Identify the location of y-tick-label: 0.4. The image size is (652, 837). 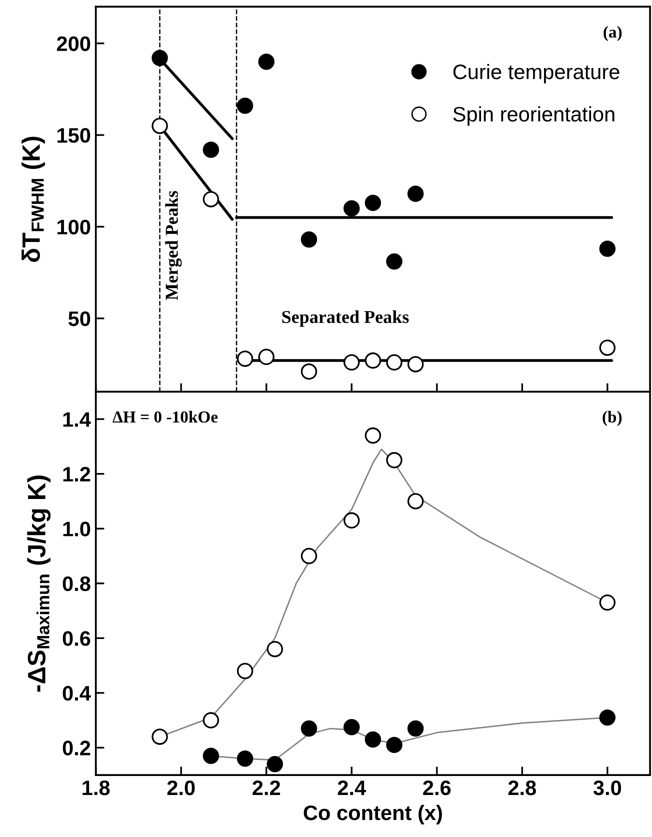
(76, 693).